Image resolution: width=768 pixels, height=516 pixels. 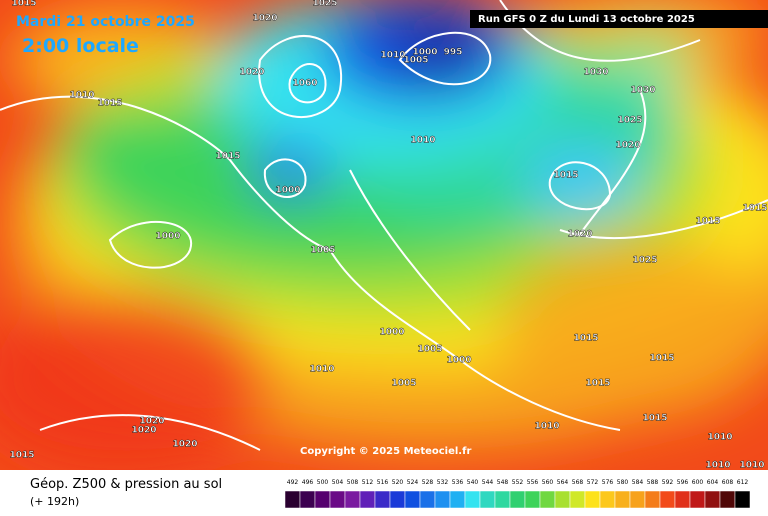 What do you see at coordinates (398, 482) in the screenshot?
I see `scale-label: 520` at bounding box center [398, 482].